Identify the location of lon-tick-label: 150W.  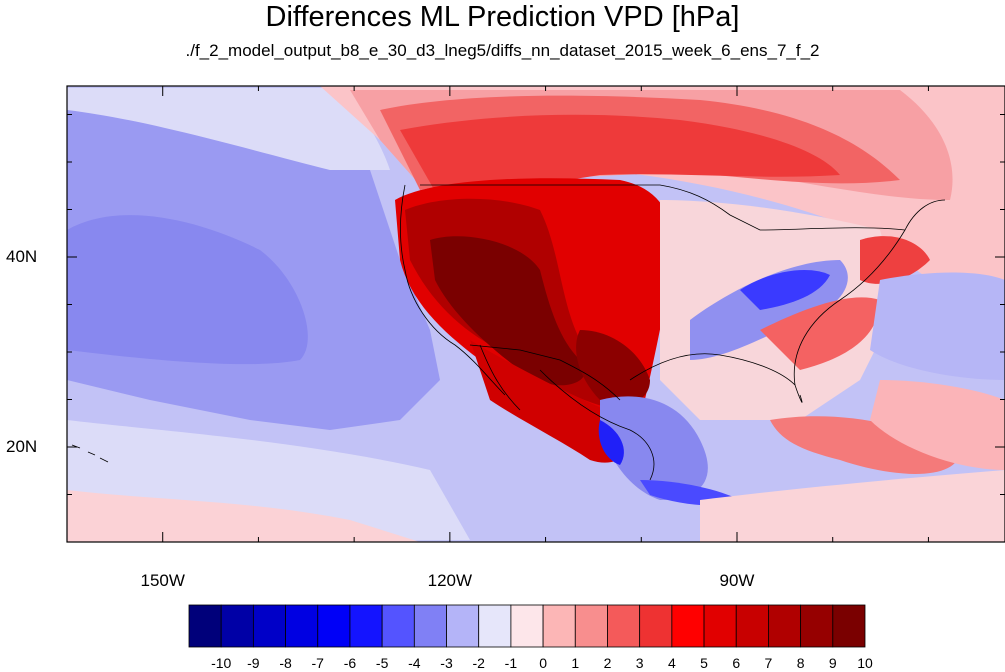
(162, 580).